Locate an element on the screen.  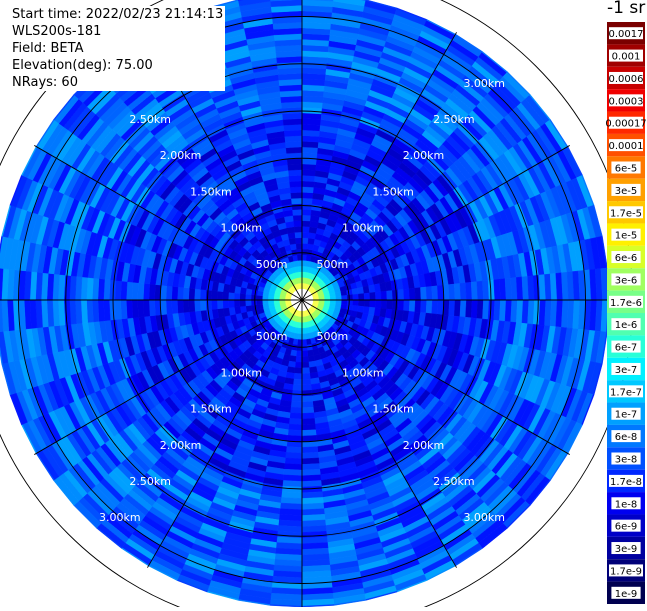
colorbar-tick-label: 0.0001 is located at coordinates (626, 146).